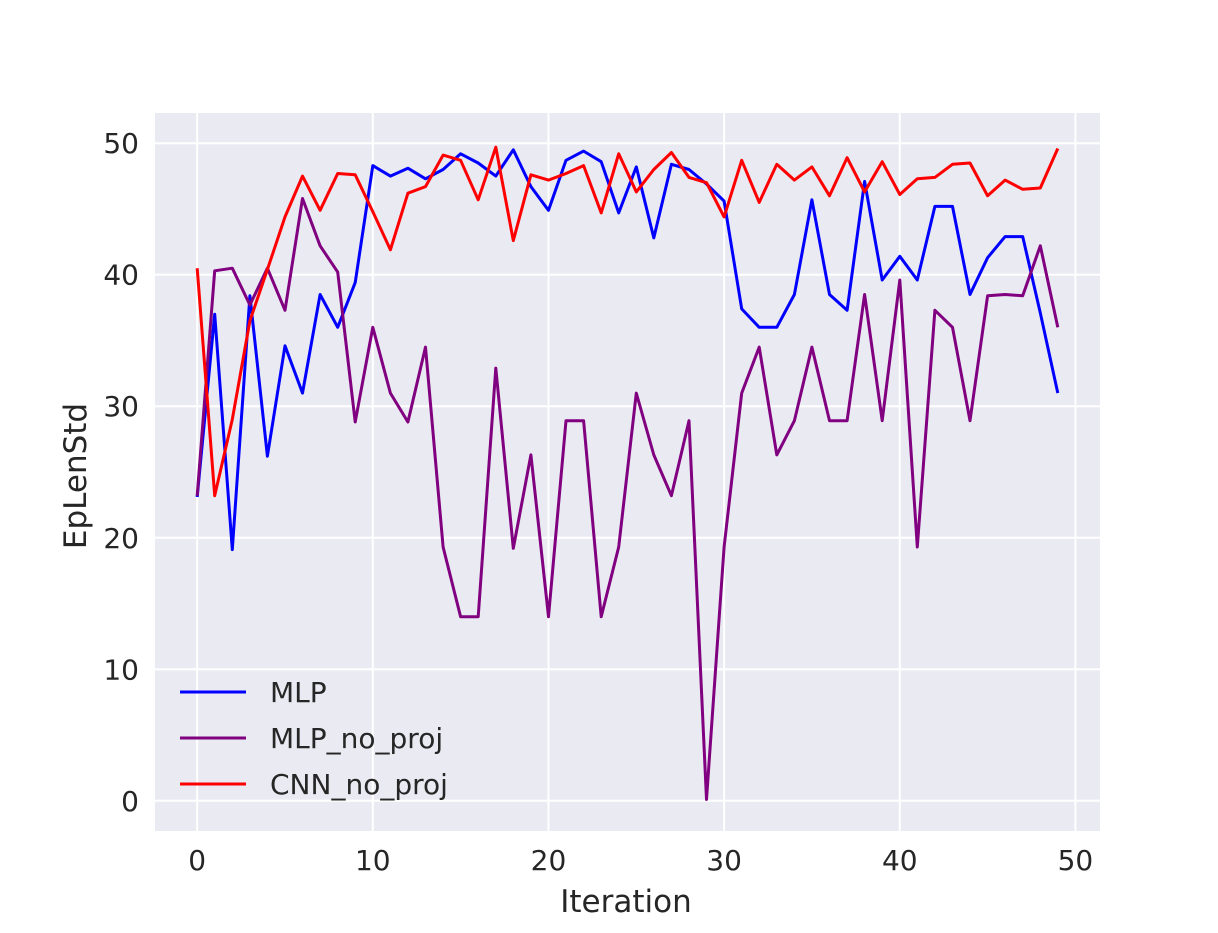 The width and height of the screenshot is (1218, 933). Describe the element at coordinates (121, 472) in the screenshot. I see `y-axis-ticks: 0 10 20 30 40 50` at that location.